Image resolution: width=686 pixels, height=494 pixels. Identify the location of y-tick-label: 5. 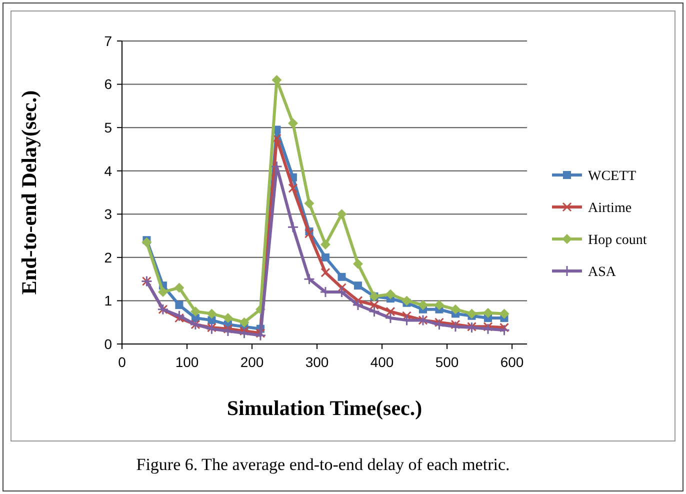
(108, 127).